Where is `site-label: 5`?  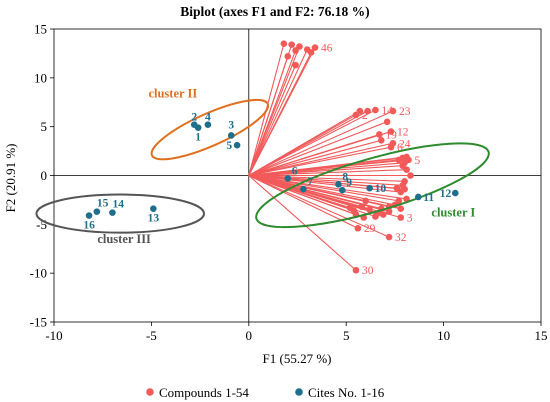 site-label: 5 is located at coordinates (229, 146).